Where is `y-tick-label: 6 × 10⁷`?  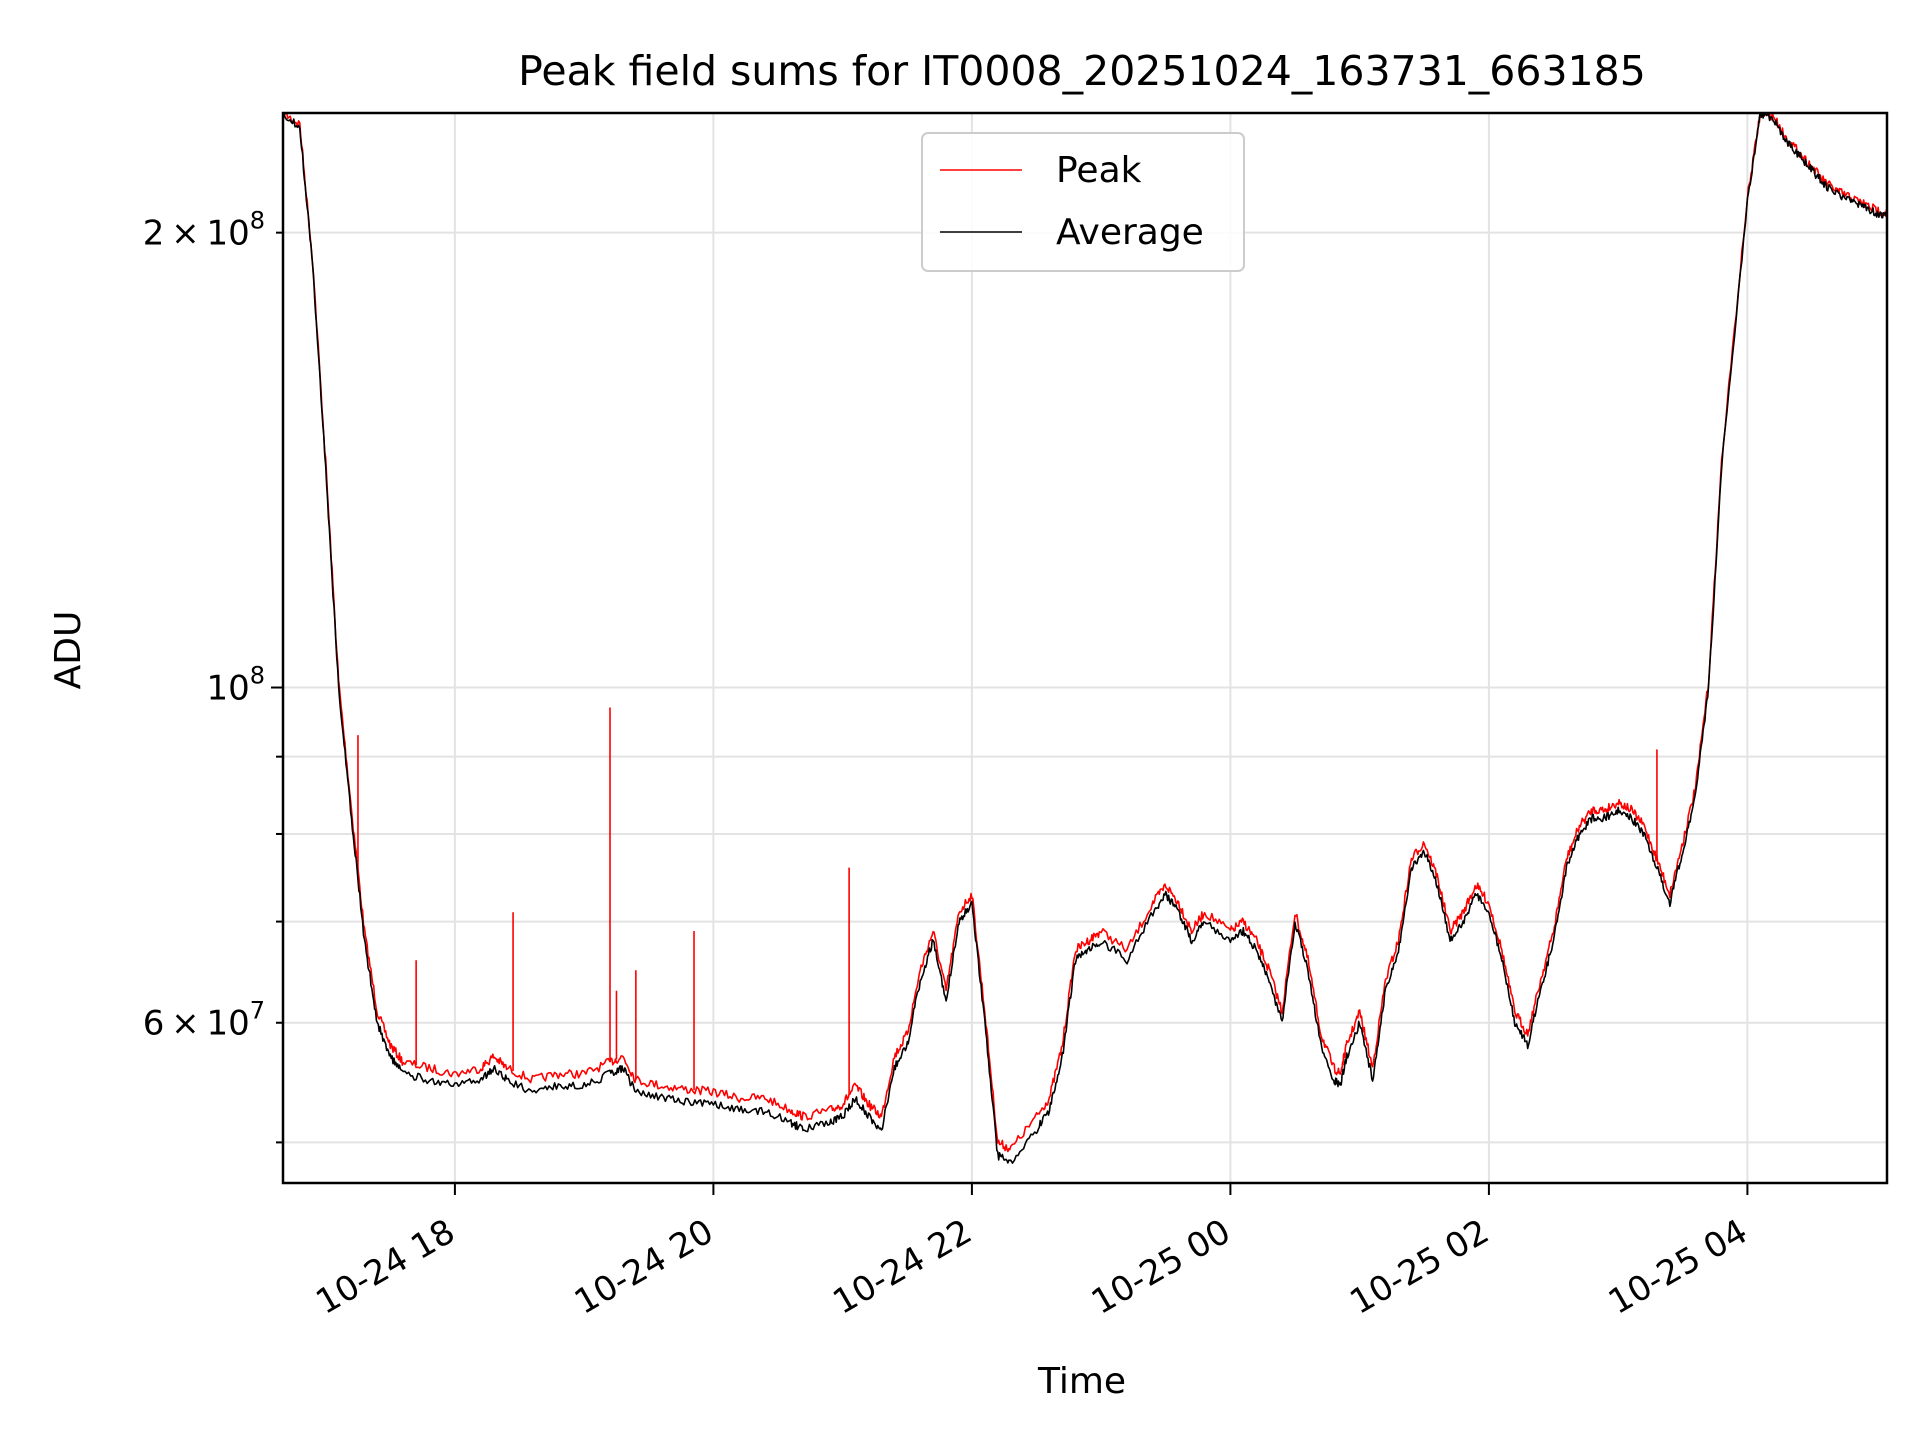
y-tick-label: 6 × 10⁷ is located at coordinates (204, 1020).